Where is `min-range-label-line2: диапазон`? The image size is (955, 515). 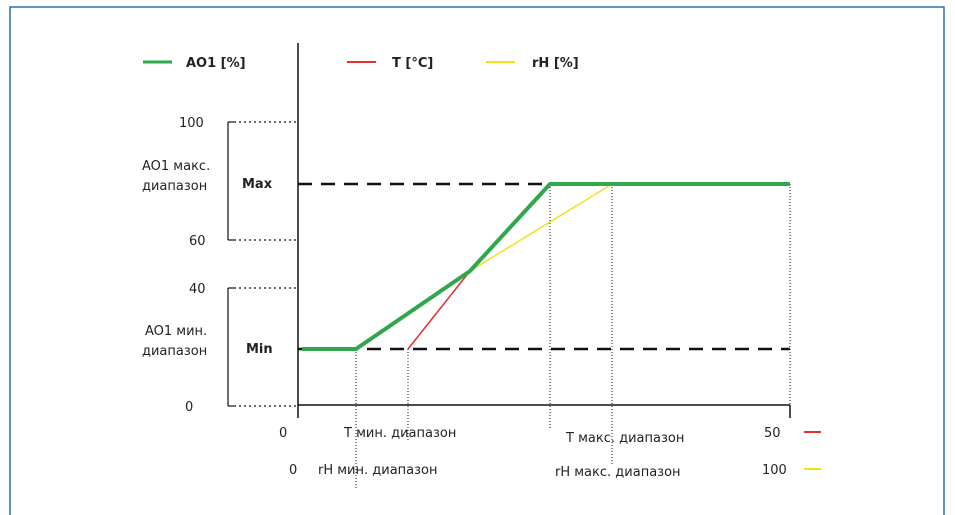
min-range-label-line2: диапазон is located at coordinates (174, 351).